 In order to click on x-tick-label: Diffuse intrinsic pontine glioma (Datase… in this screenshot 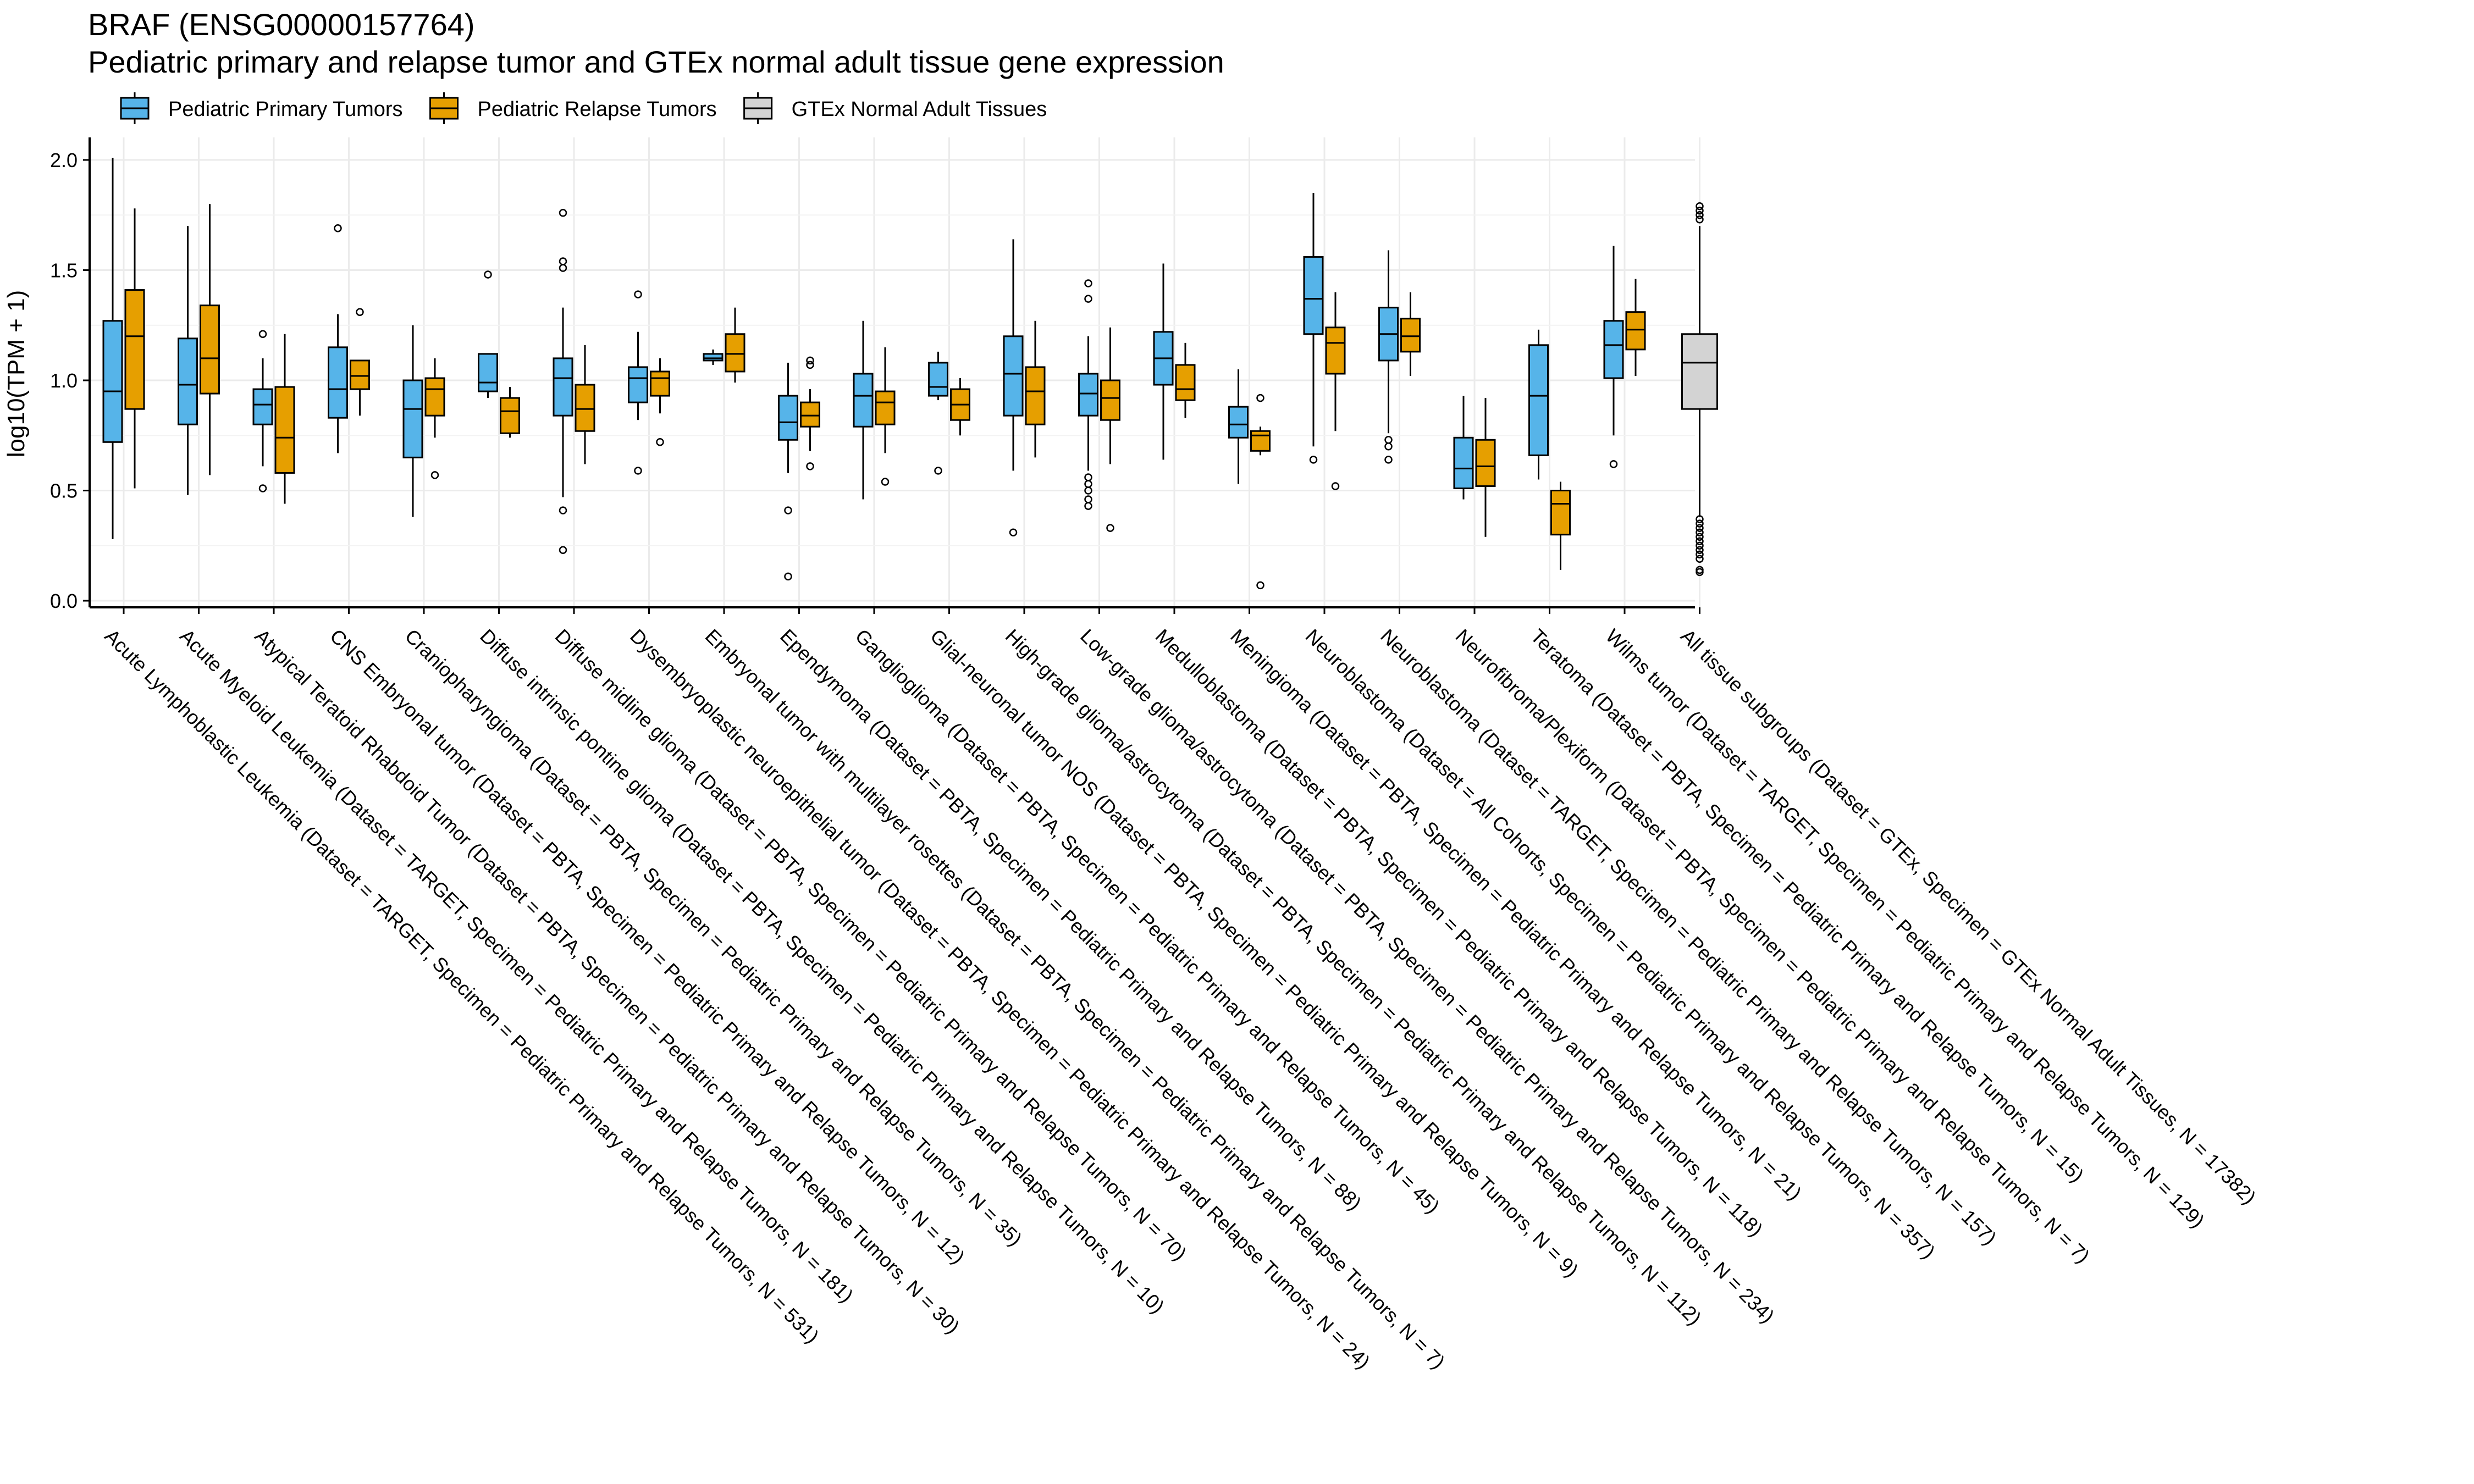, I will do `click(823, 970)`.